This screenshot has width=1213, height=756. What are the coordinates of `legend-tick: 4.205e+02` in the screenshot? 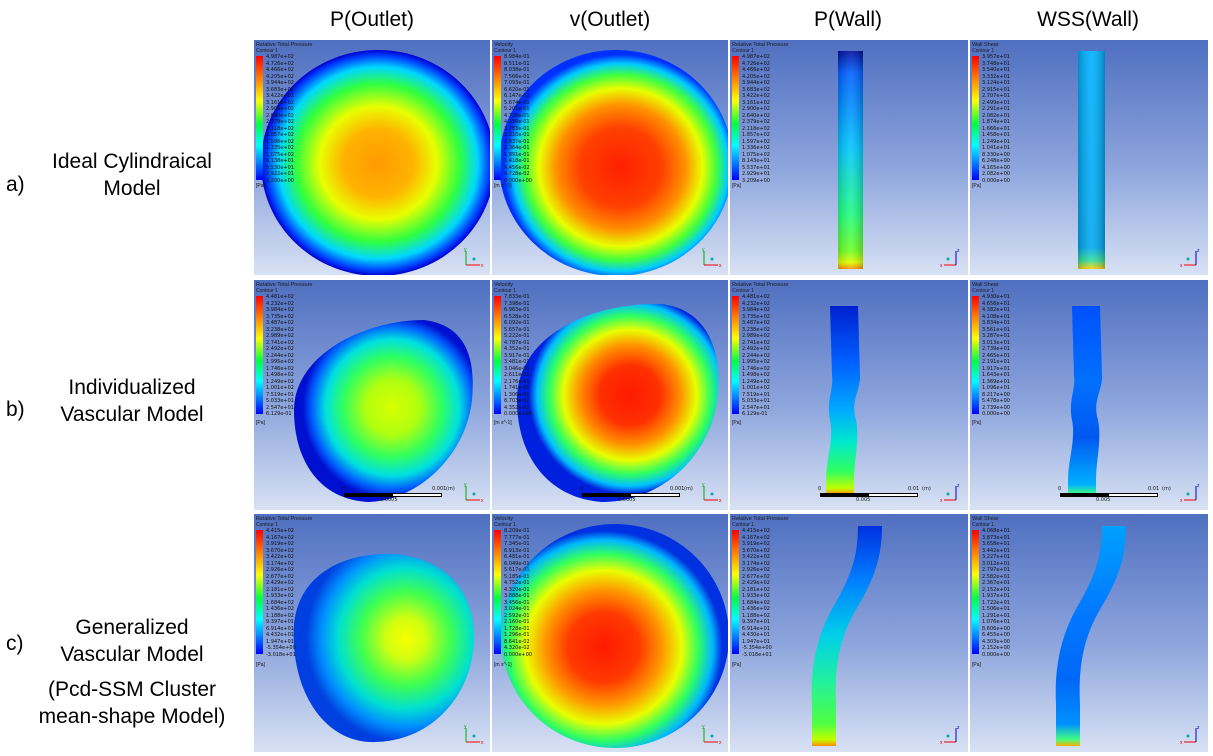 It's located at (756, 76).